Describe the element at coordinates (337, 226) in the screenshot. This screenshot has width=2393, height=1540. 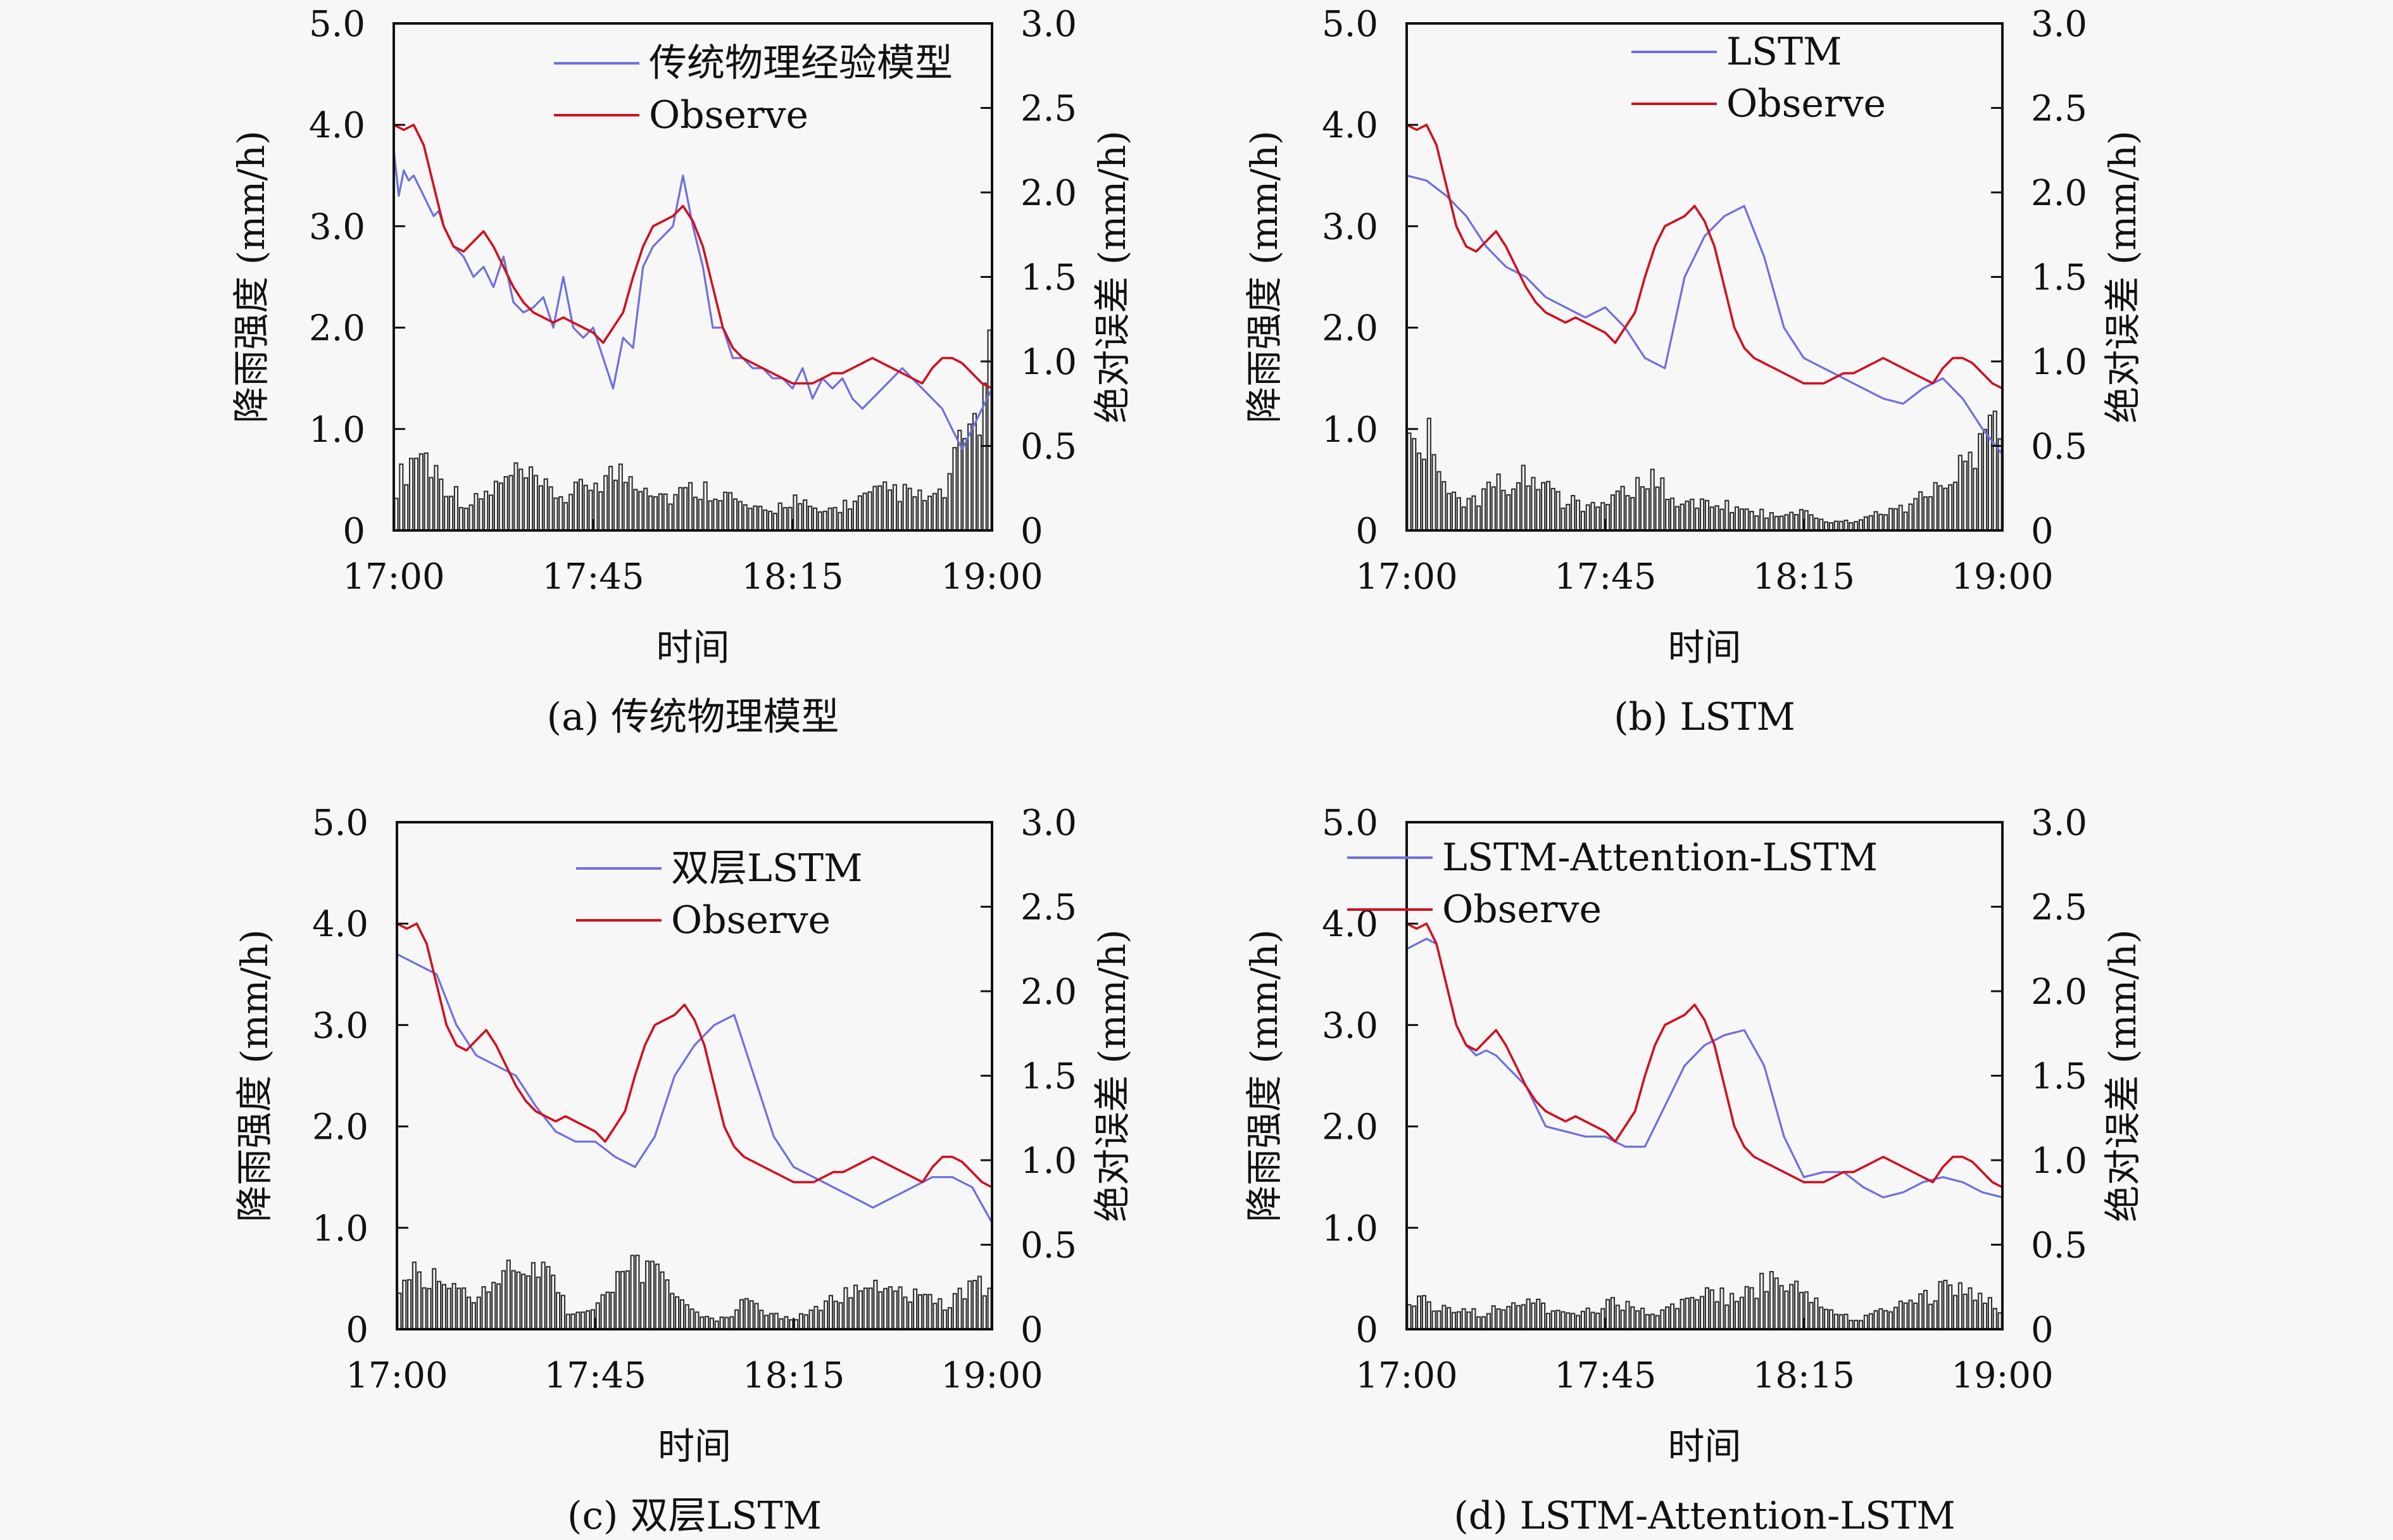
I see `y-left-tick-label: 3.0` at that location.